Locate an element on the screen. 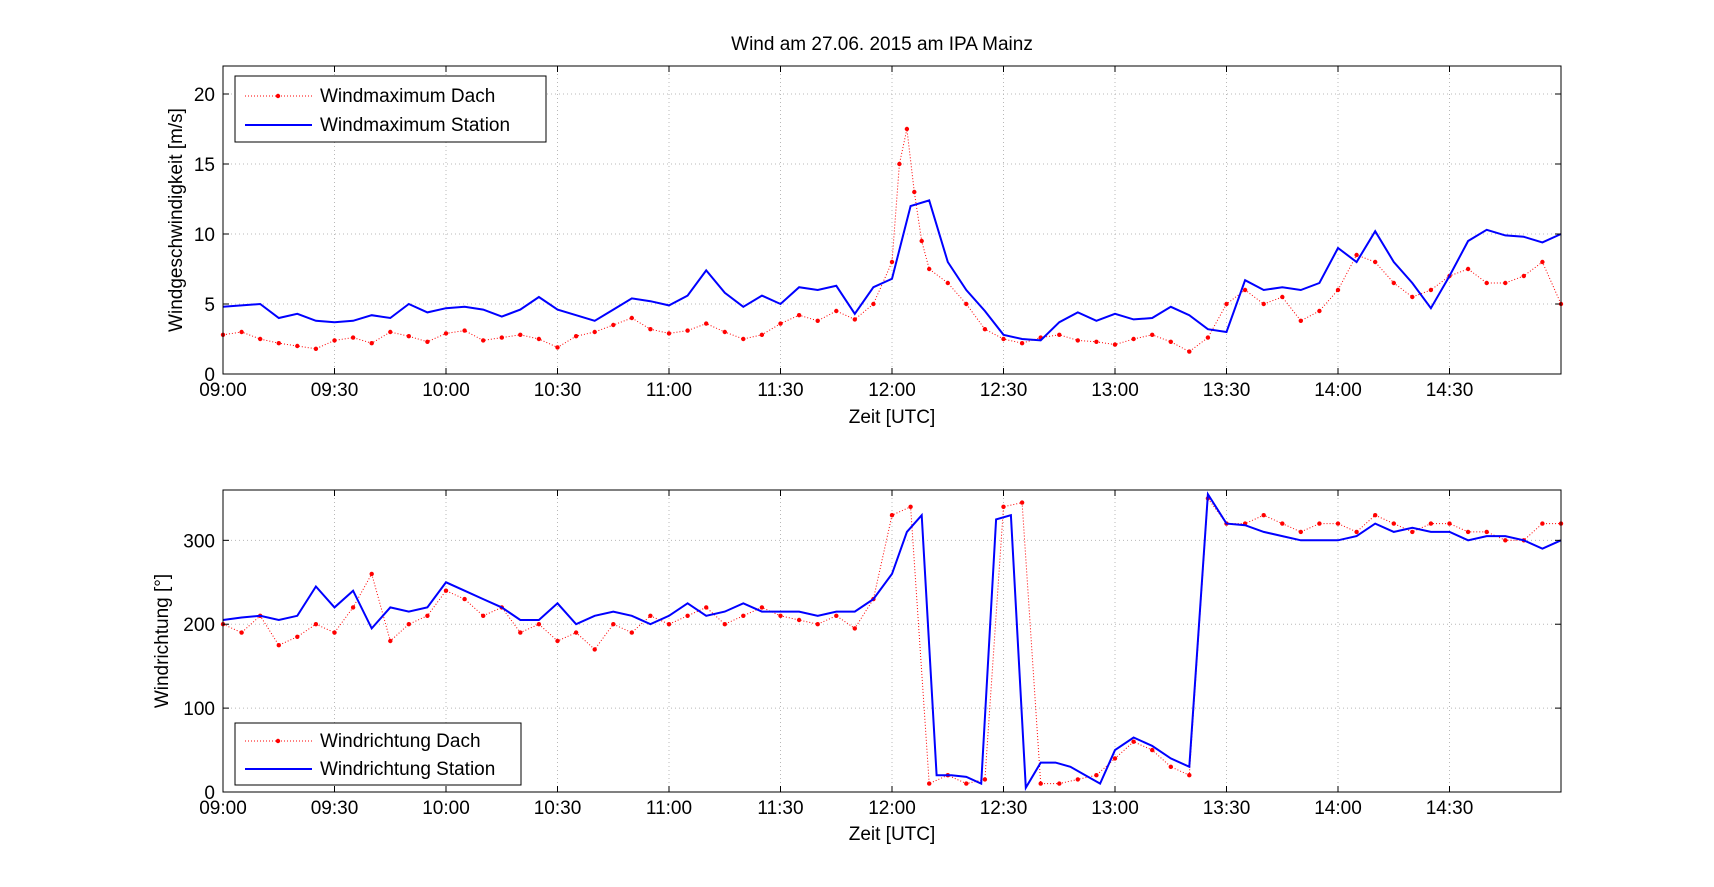 The width and height of the screenshot is (1714, 887). x-tick-label: 14:30 is located at coordinates (1450, 390).